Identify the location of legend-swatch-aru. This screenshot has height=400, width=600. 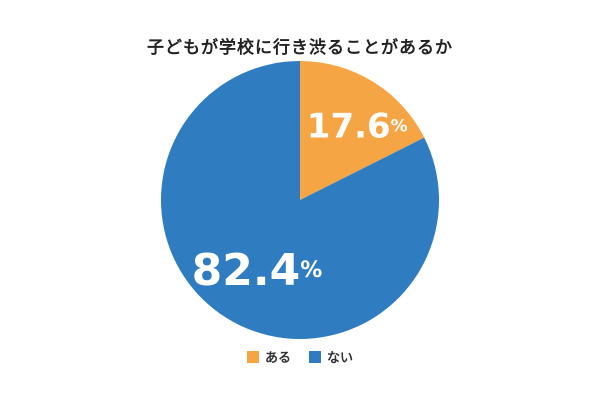
(252, 356).